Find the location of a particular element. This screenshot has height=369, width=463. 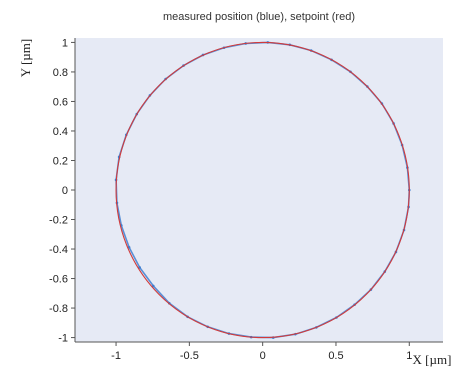

y-tick-label: 0.8 is located at coordinates (60, 73).